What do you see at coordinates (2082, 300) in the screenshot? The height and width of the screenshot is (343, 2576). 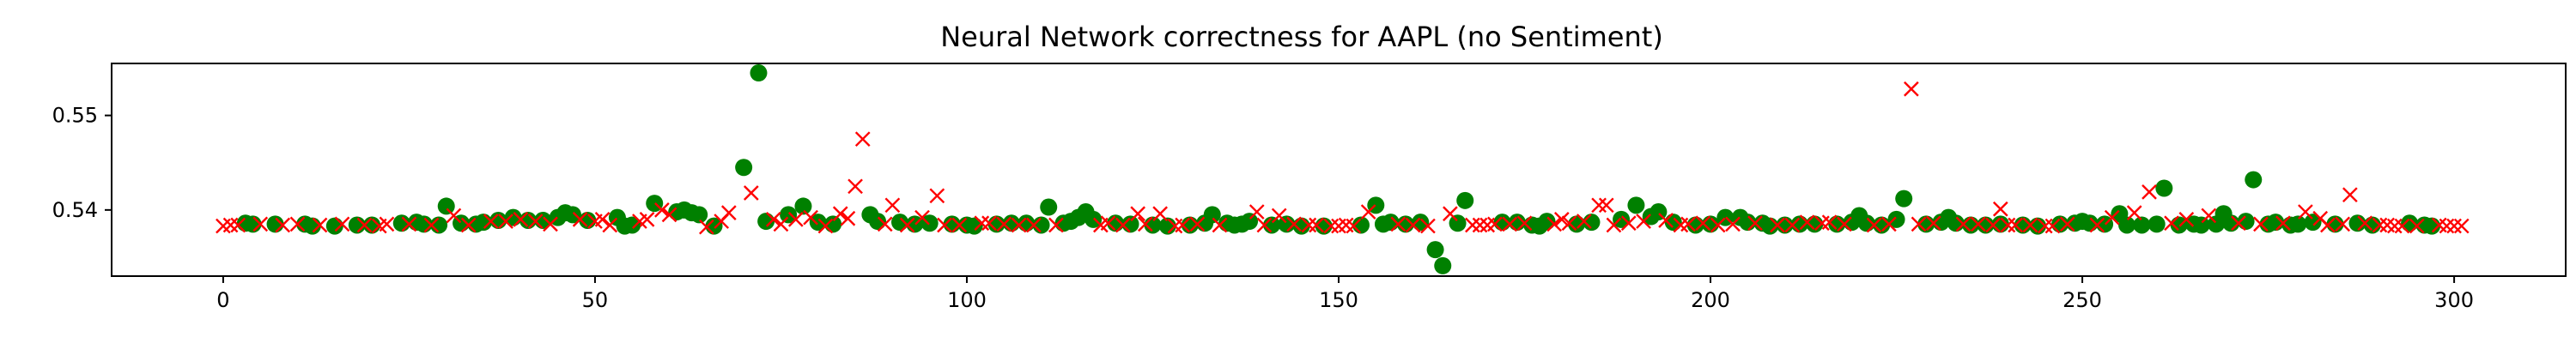 I see `x-tick-label: 250` at bounding box center [2082, 300].